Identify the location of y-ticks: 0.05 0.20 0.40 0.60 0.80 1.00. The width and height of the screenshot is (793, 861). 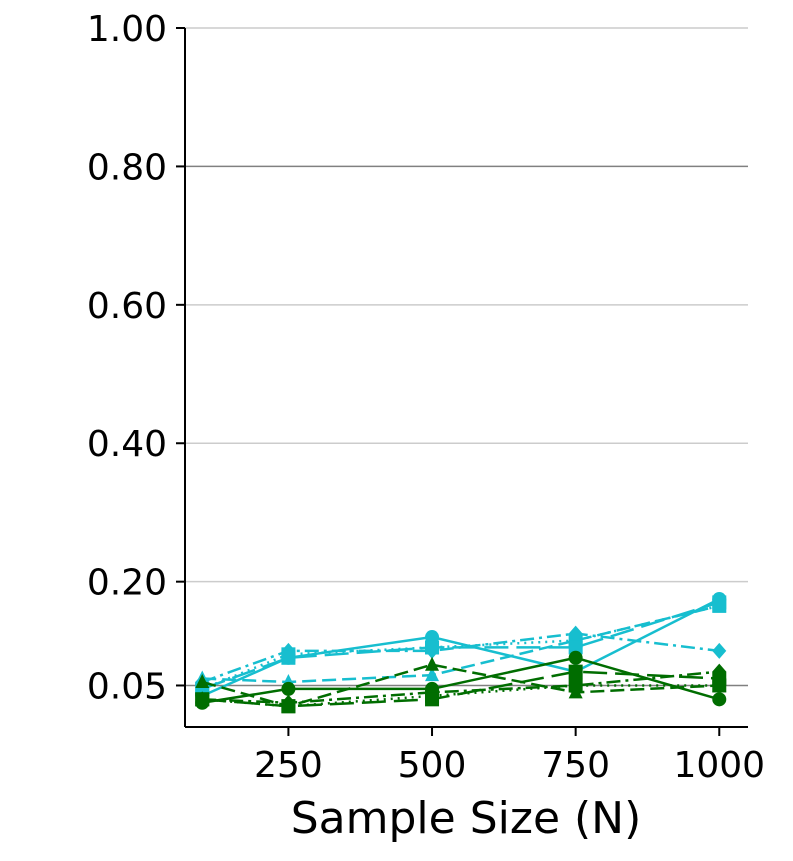
(136, 358).